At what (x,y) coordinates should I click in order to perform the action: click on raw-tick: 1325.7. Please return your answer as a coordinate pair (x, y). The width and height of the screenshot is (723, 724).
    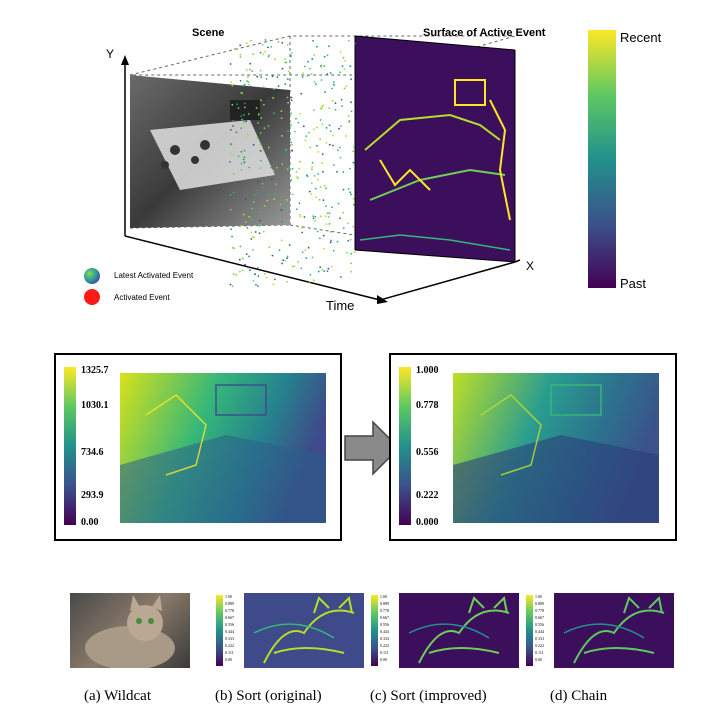
    Looking at the image, I should click on (95, 370).